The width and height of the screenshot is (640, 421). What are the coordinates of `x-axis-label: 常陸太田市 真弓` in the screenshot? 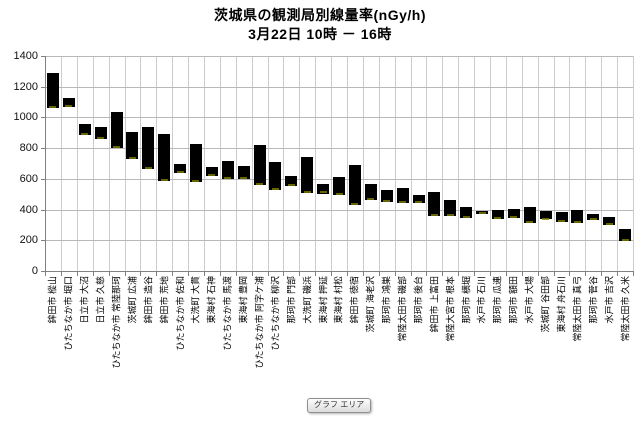 It's located at (577, 309).